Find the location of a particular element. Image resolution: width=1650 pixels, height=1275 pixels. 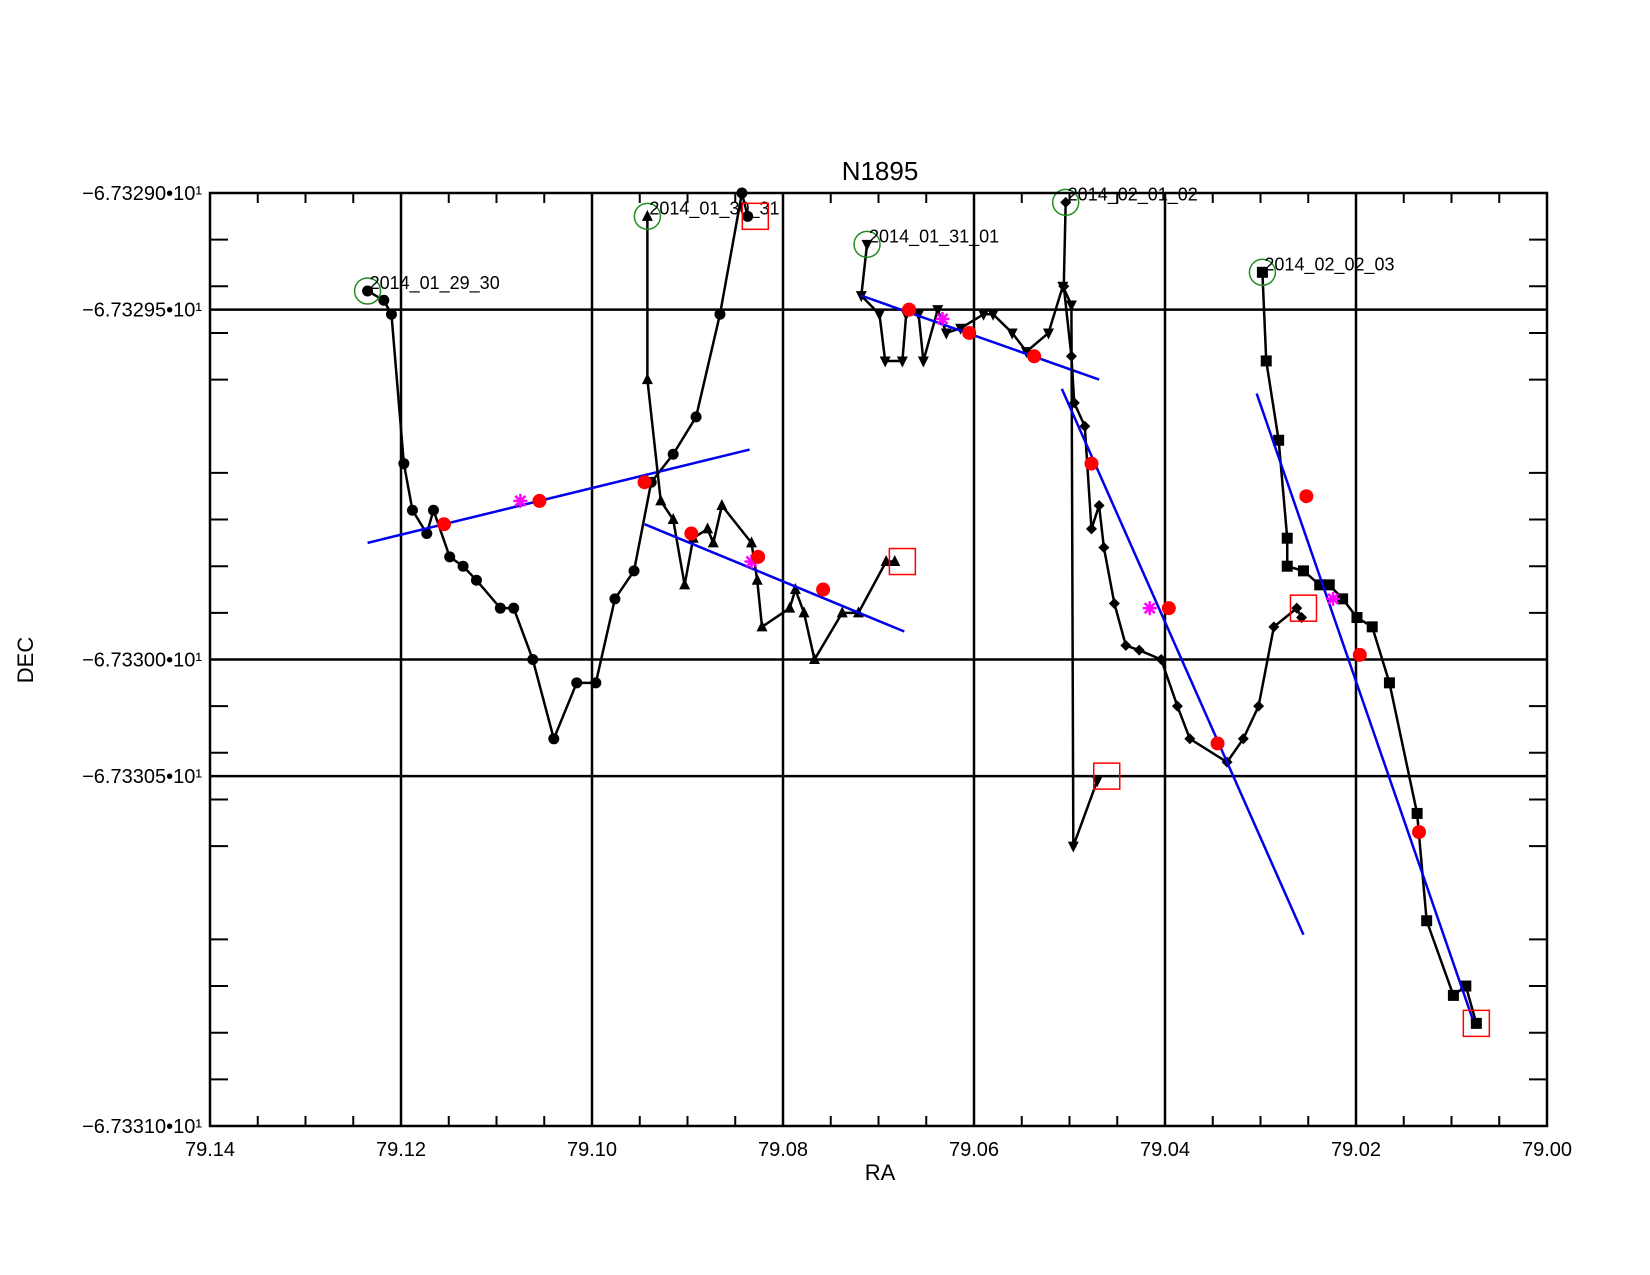

series-square: 2014_02_02_03 is located at coordinates (1365, 641).